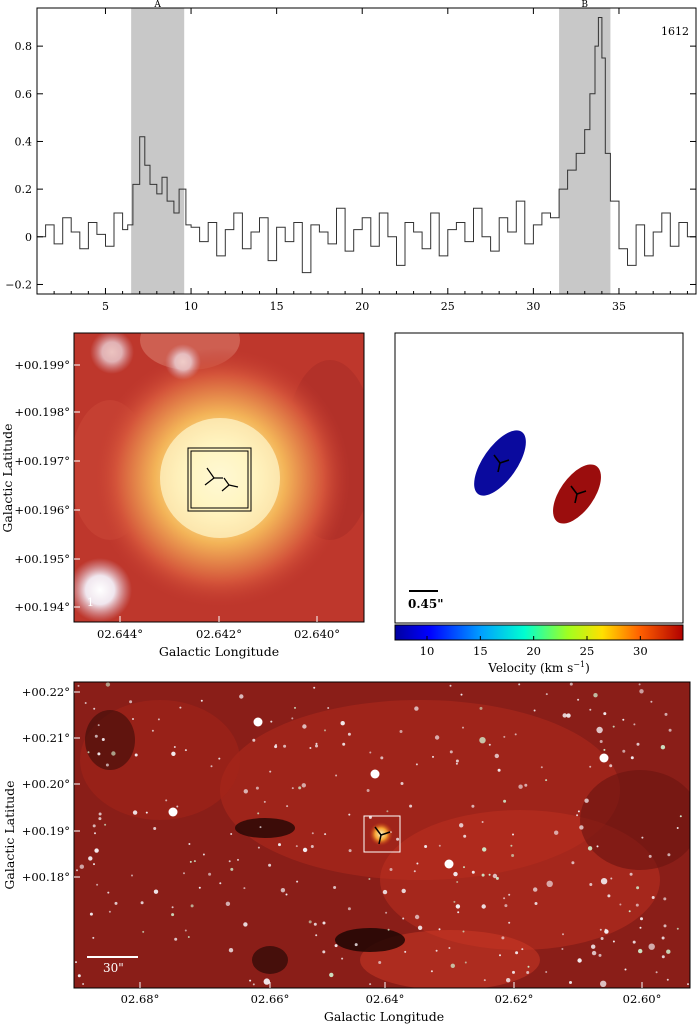 The width and height of the screenshot is (698, 1024). What do you see at coordinates (514, 999) in the screenshot?
I see `field-x-tick-label: 02.62°` at bounding box center [514, 999].